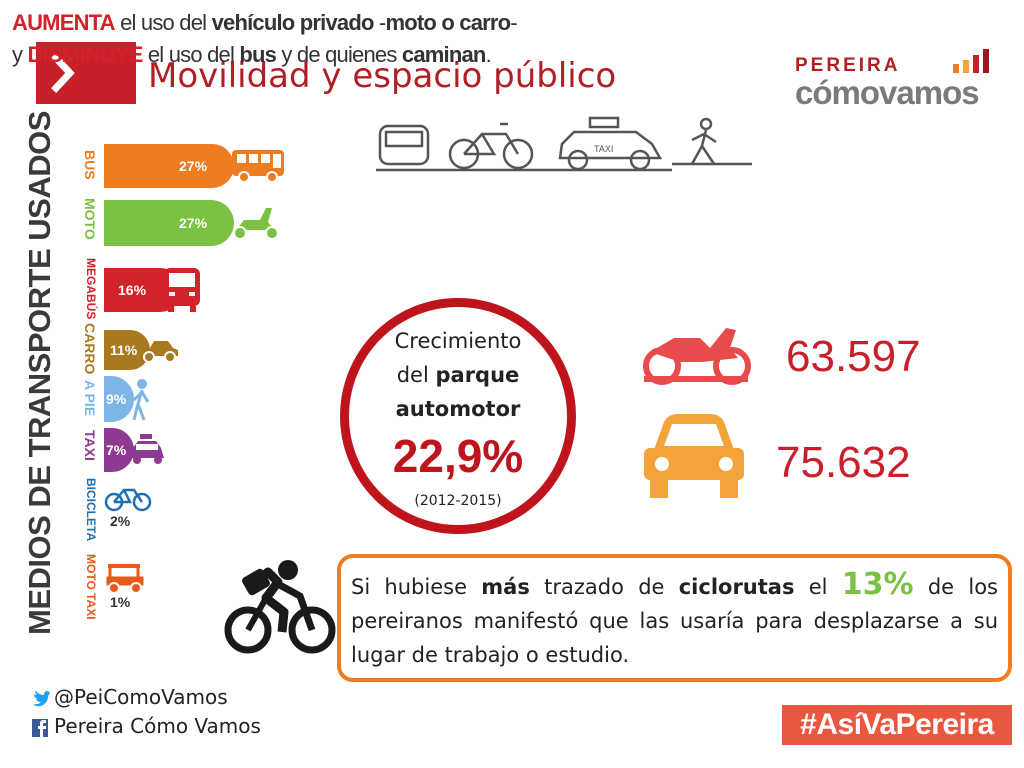  Describe the element at coordinates (169, 166) in the screenshot. I see `bar-bus: 27%` at that location.